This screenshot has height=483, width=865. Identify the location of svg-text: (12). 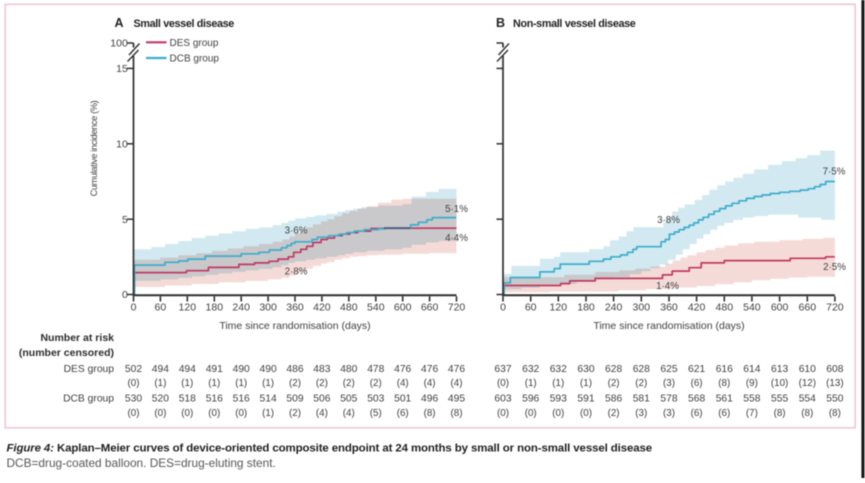
(807, 383).